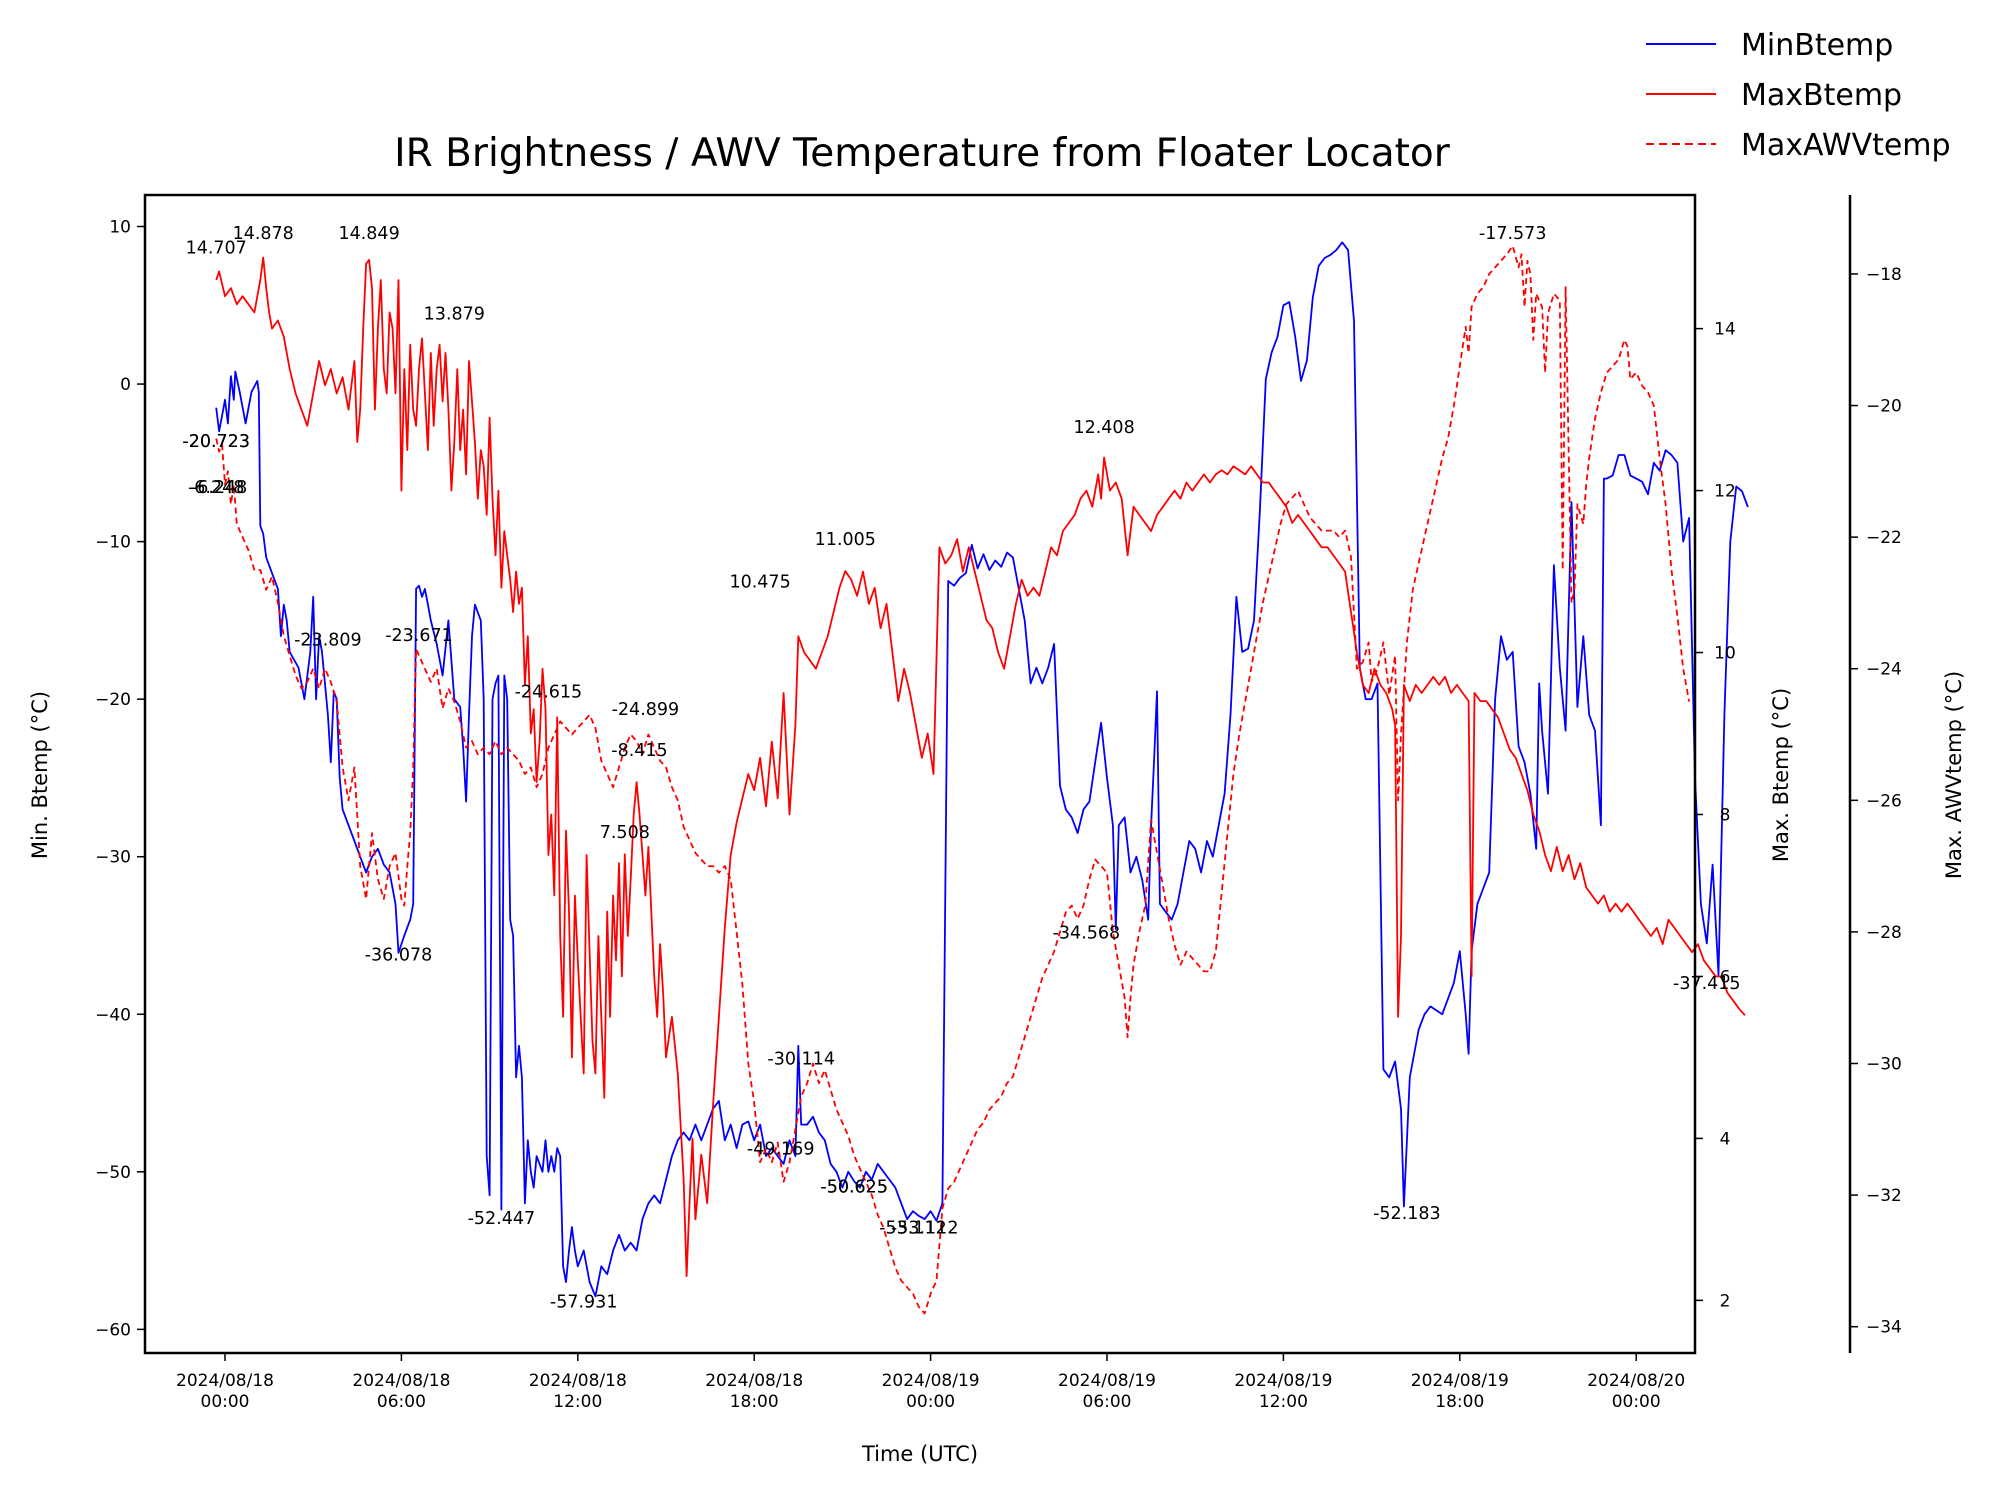 Image resolution: width=1994 pixels, height=1491 pixels. I want to click on data-label: -20.723, so click(216, 442).